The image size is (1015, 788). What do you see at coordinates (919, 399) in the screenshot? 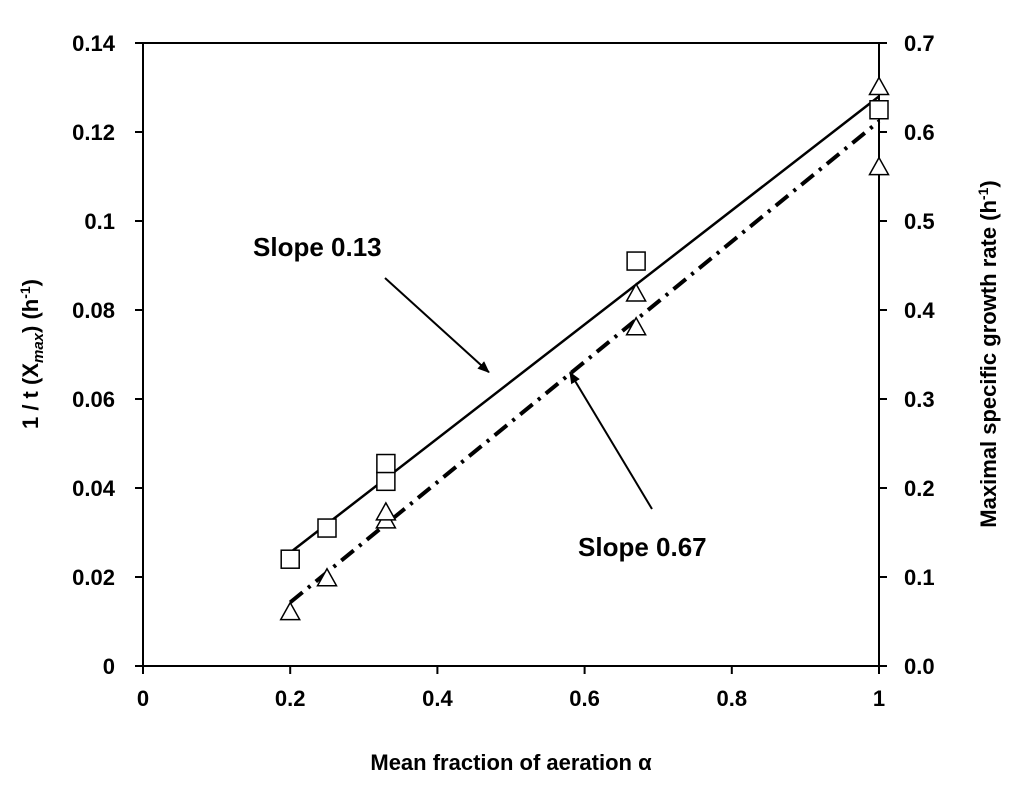
I see `right-y-tick-label: 0.3` at bounding box center [919, 399].